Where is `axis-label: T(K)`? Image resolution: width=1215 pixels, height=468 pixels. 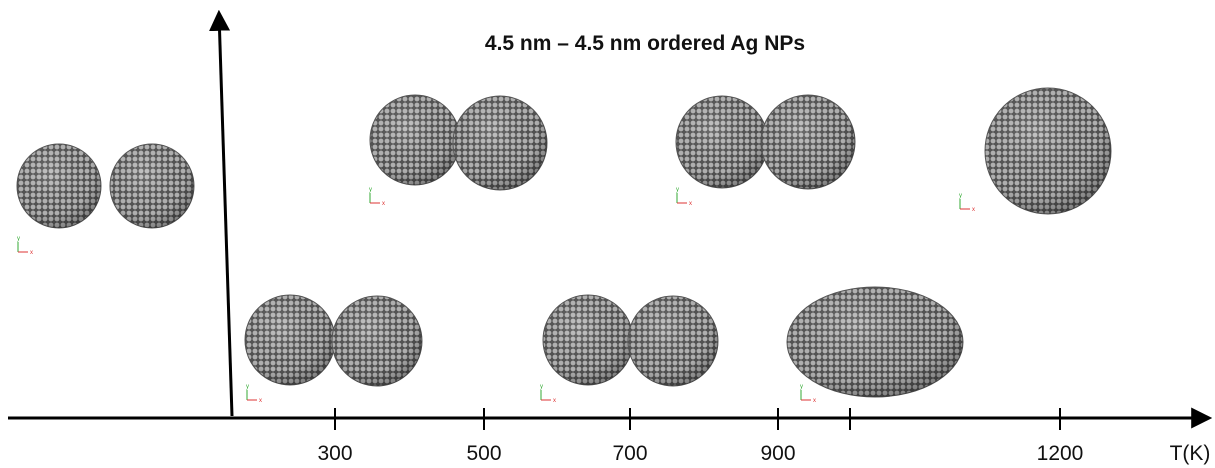 axis-label: T(K) is located at coordinates (1190, 453).